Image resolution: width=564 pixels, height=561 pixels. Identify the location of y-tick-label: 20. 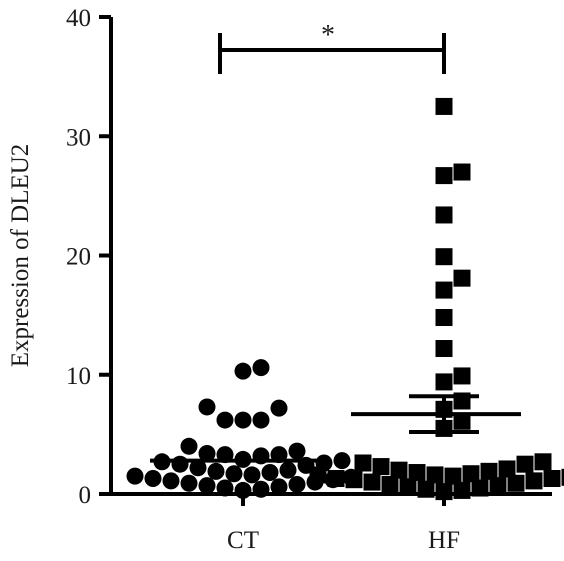
(78, 257).